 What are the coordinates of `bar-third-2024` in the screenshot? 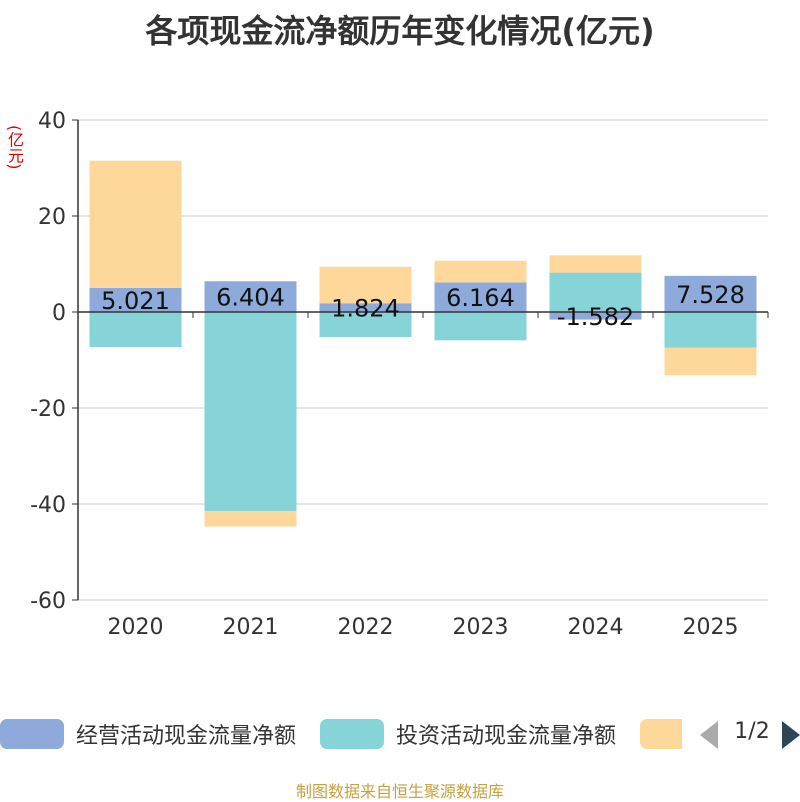 It's located at (595, 264).